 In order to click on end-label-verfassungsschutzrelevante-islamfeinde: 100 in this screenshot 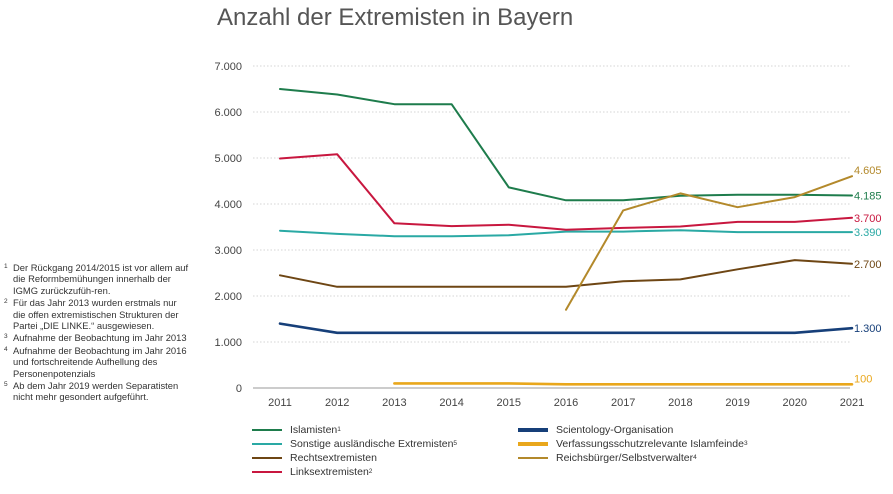, I will do `click(863, 379)`.